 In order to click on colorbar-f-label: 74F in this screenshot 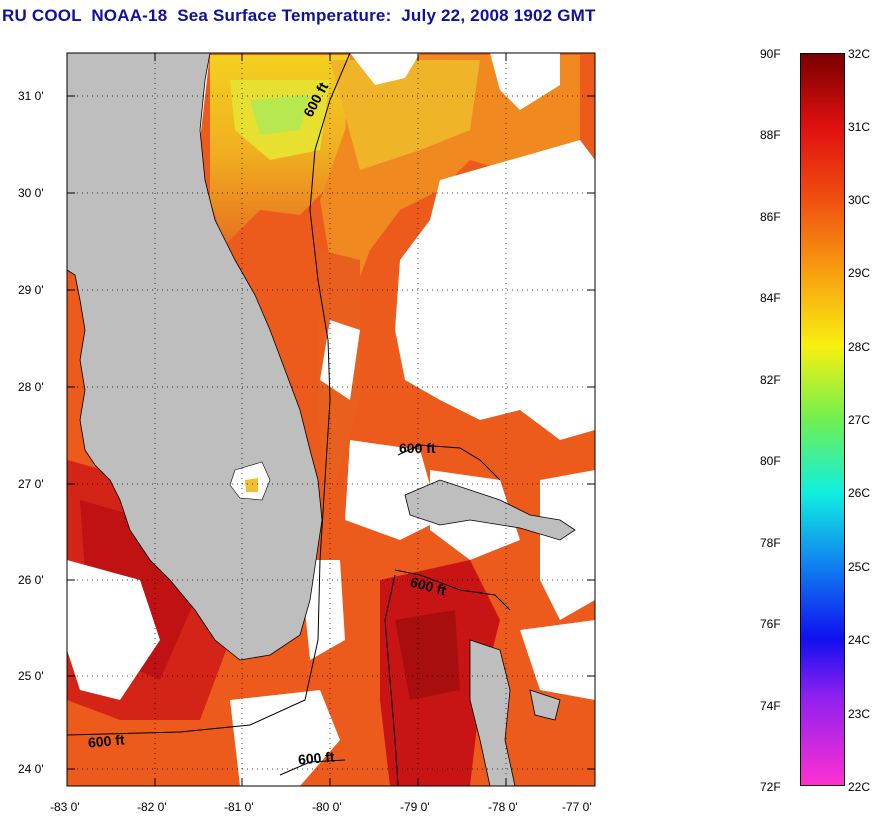, I will do `click(770, 706)`.